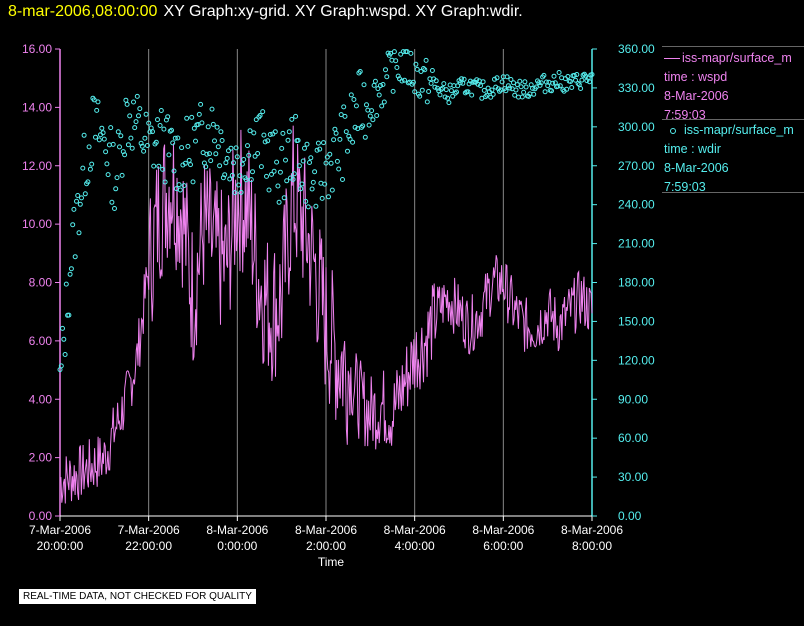  Describe the element at coordinates (696, 77) in the screenshot. I see `legend-wspd-var: time : wspd` at that location.